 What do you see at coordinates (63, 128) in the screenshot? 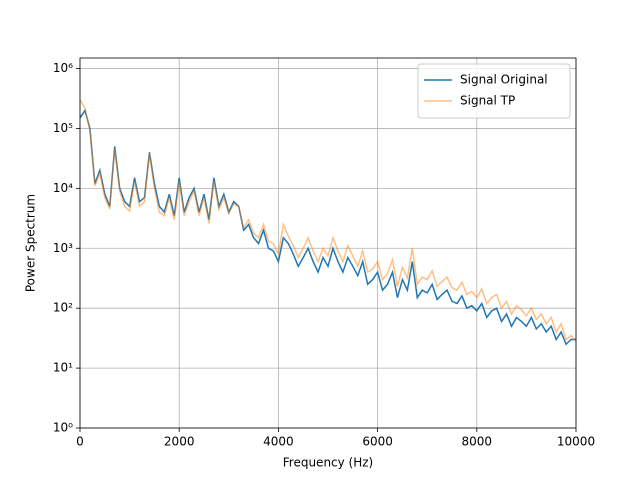
I see `y-tick-label: 10⁵` at bounding box center [63, 128].